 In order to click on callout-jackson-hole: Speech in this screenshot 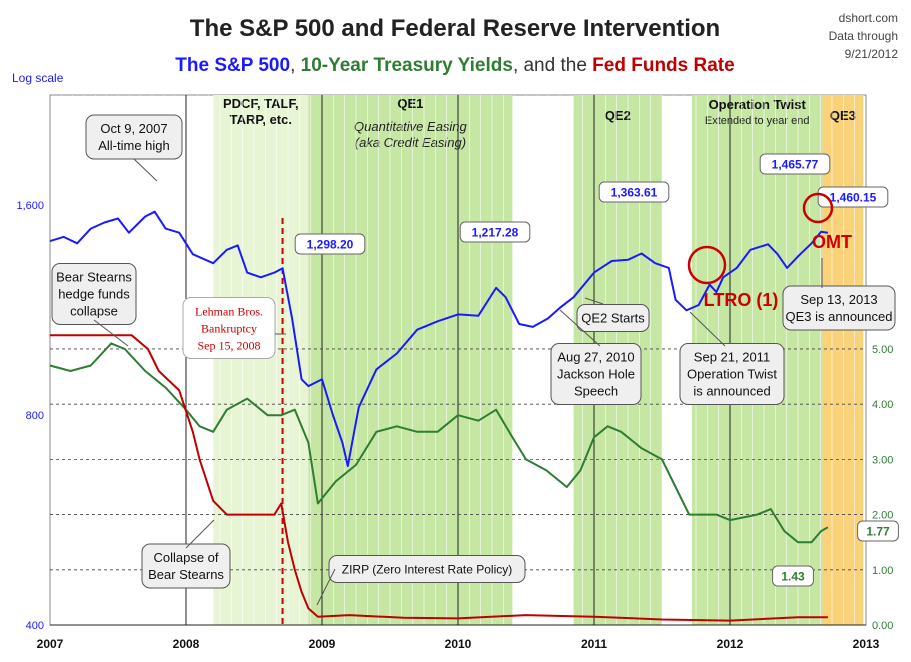, I will do `click(596, 391)`.